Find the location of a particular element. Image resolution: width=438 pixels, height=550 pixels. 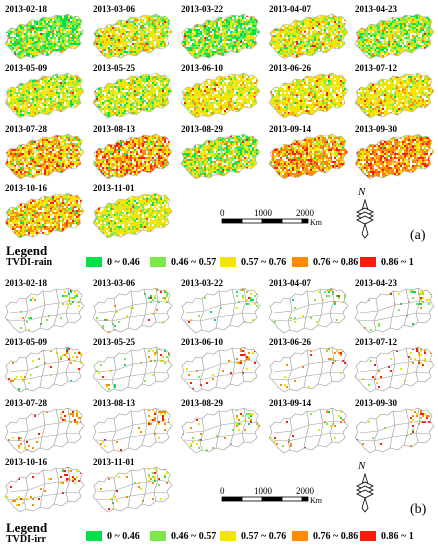

date-label: 2013-08-13 is located at coordinates (114, 403).